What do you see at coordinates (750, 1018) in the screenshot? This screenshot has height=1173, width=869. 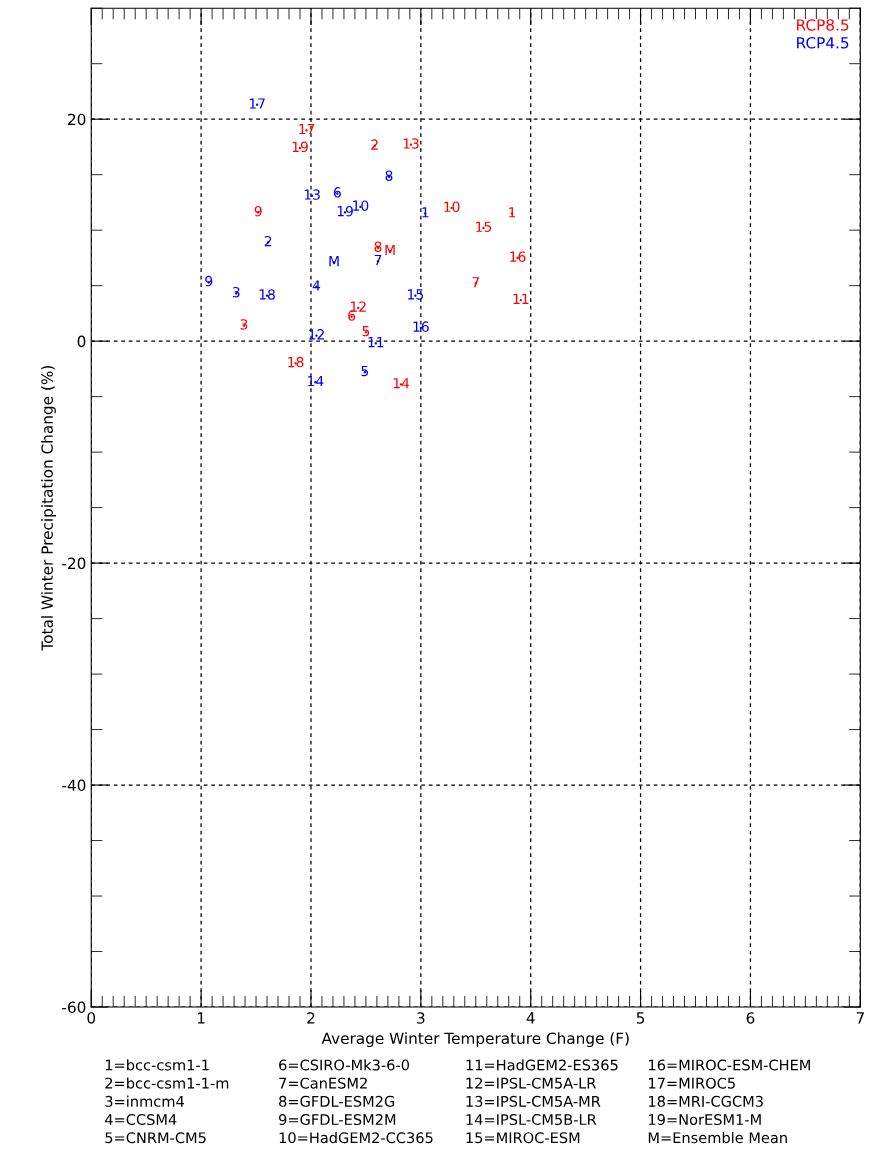 I see `x-tick-label: 6` at bounding box center [750, 1018].